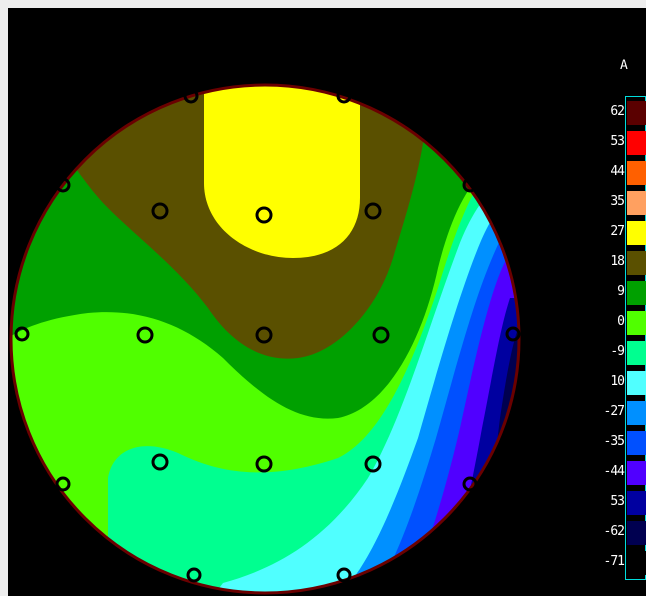 This screenshot has height=596, width=646. I want to click on color-scale-label: -62, so click(614, 531).